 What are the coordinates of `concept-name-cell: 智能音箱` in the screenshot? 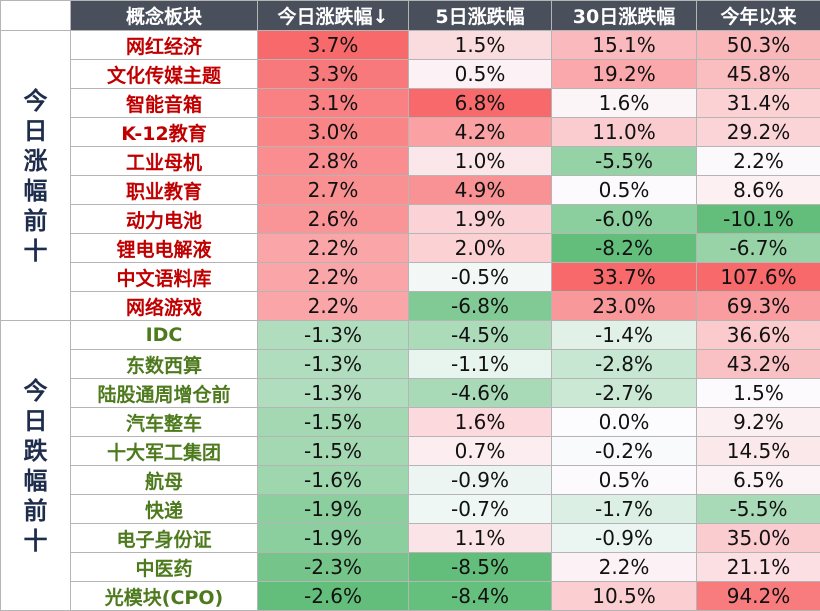 It's located at (164, 103).